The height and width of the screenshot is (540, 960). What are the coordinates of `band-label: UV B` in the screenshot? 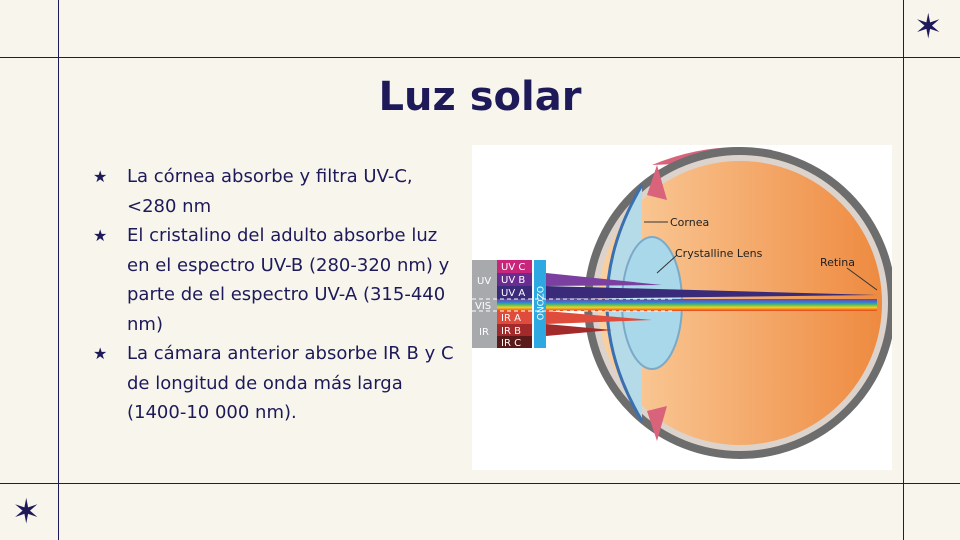 It's located at (513, 280).